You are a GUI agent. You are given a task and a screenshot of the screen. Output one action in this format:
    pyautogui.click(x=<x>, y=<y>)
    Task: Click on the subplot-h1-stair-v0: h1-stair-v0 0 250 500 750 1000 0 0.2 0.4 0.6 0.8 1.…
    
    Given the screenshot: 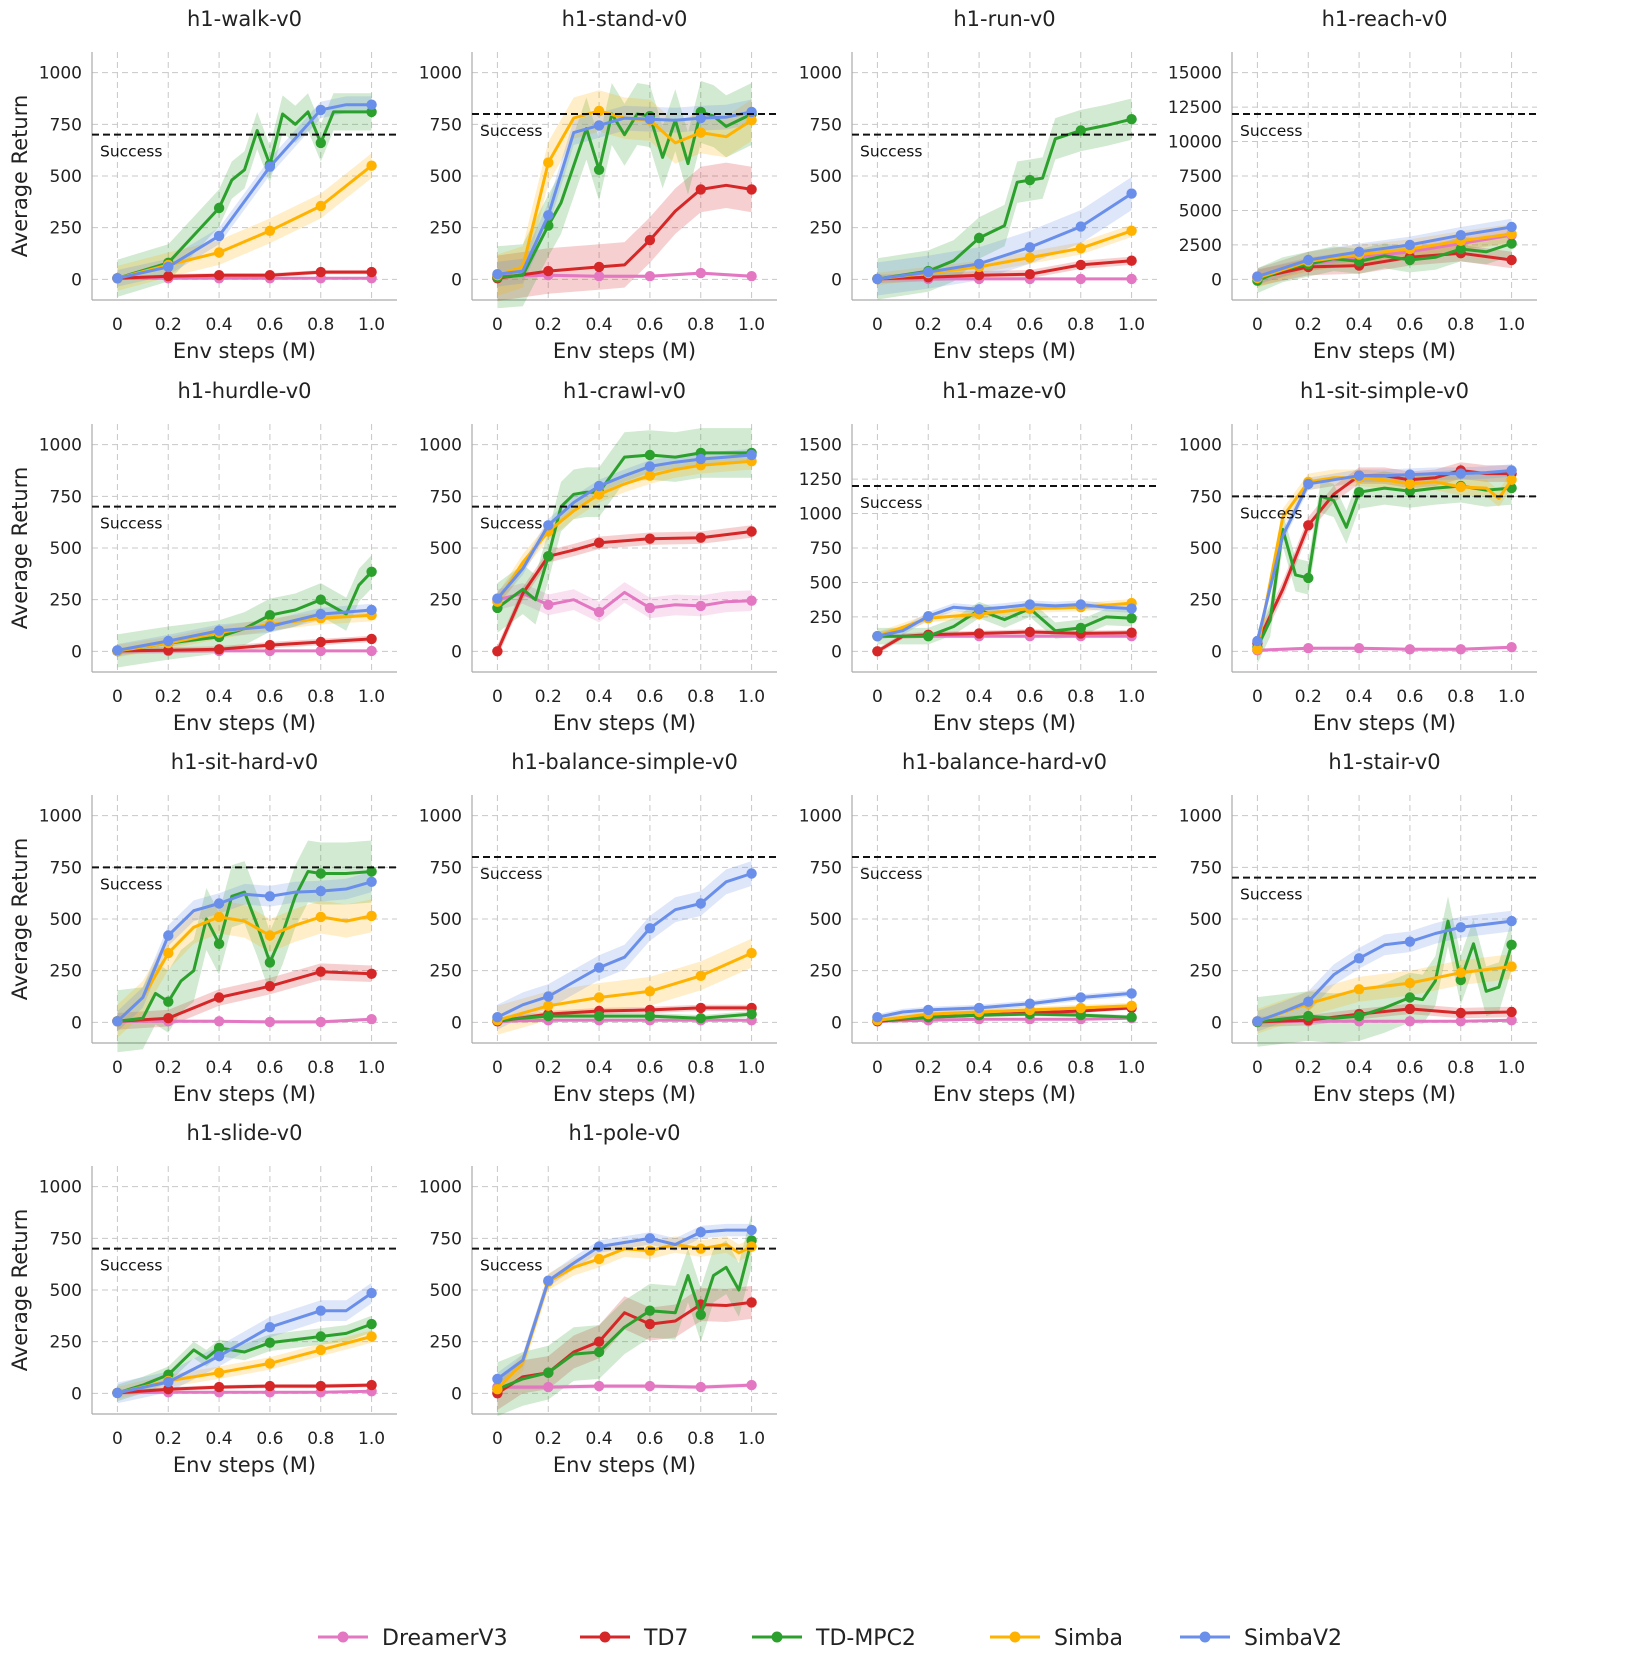 What is the action you would take?
    pyautogui.click(x=1358, y=928)
    